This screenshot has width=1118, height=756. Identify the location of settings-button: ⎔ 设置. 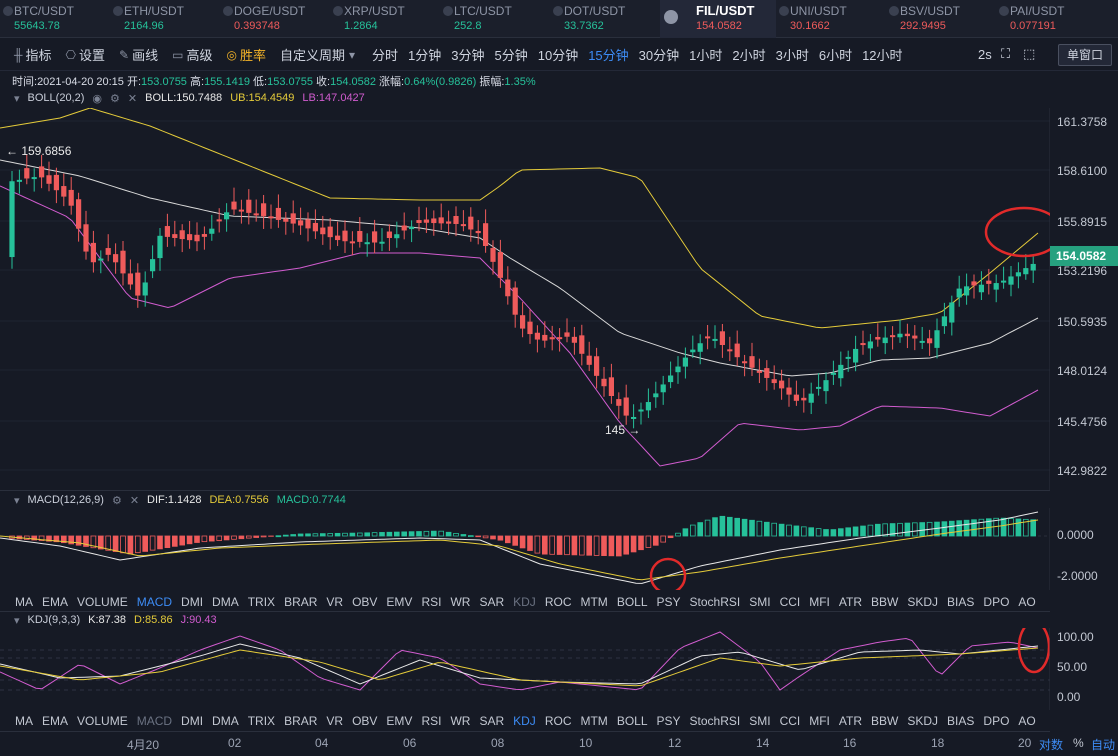
(85, 55).